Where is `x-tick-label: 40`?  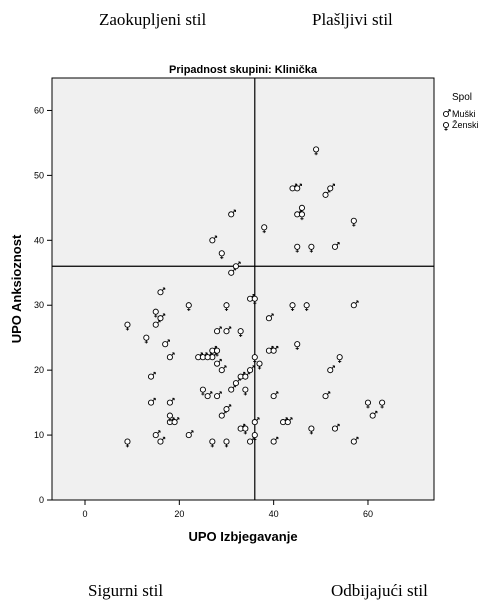
x-tick-label: 40 is located at coordinates (274, 514).